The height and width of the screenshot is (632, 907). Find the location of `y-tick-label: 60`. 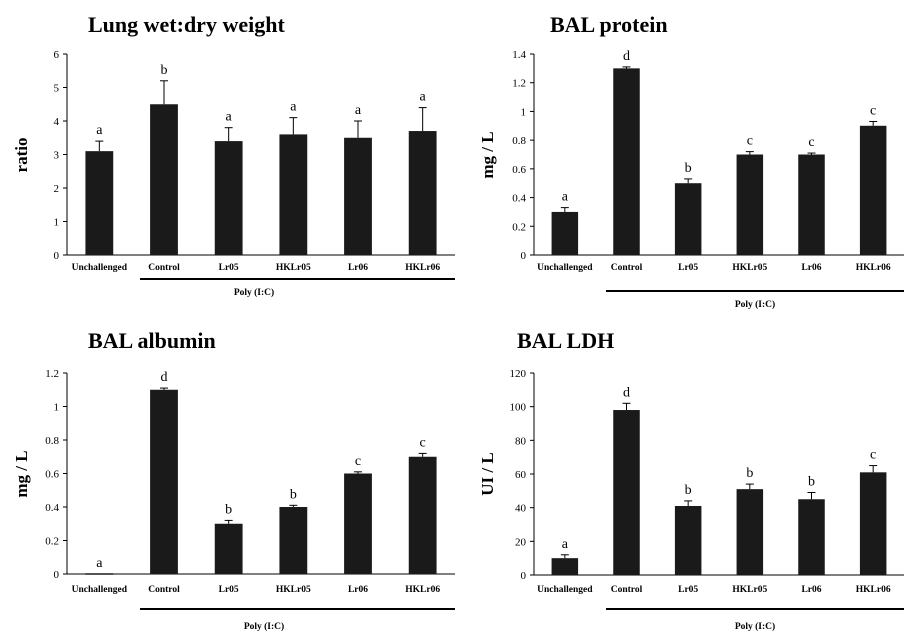

y-tick-label: 60 is located at coordinates (521, 475).